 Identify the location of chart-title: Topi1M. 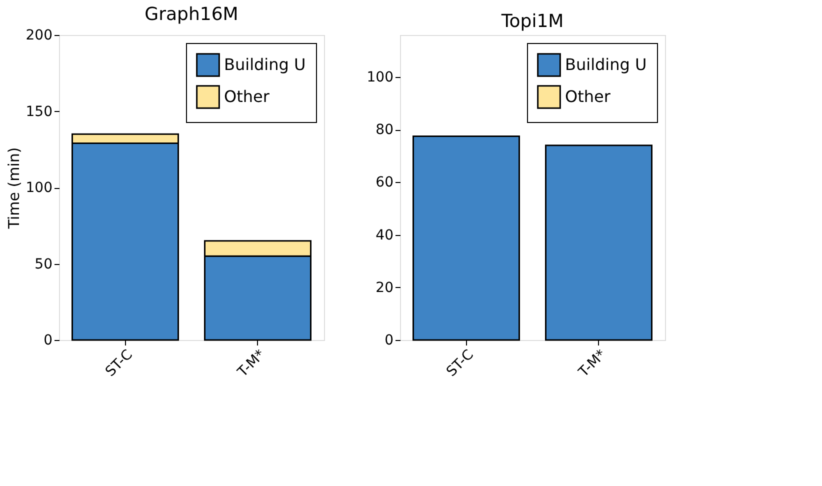
(532, 21).